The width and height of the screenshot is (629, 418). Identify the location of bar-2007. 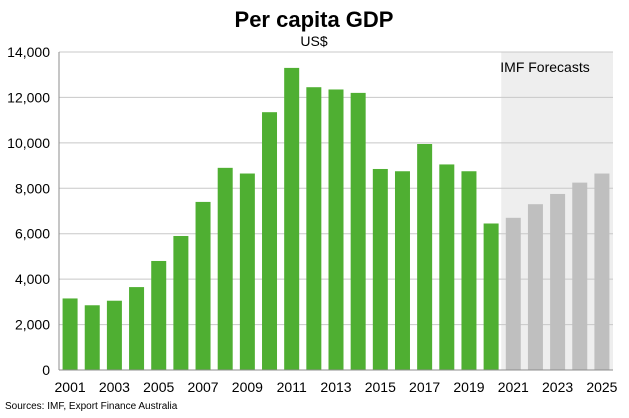
(203, 285).